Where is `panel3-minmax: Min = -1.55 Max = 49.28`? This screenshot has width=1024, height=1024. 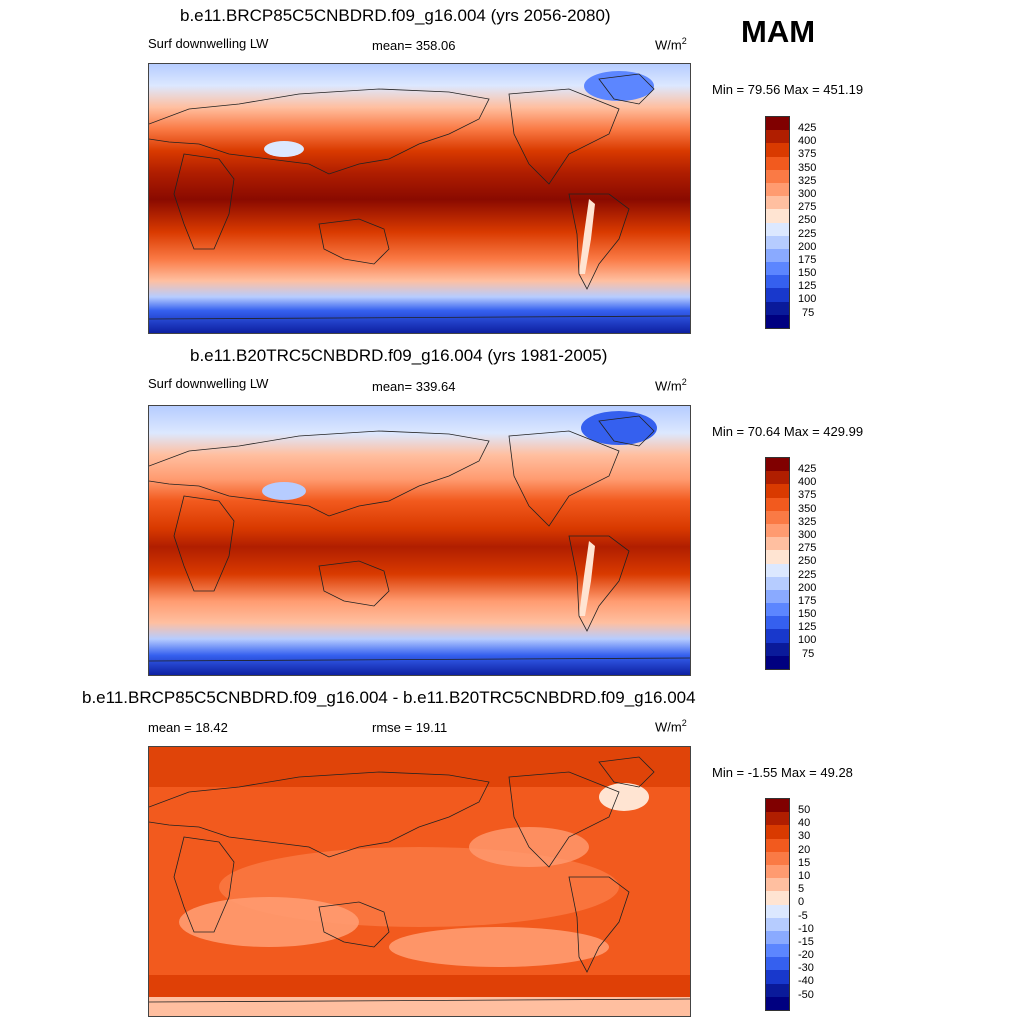 panel3-minmax: Min = -1.55 Max = 49.28 is located at coordinates (782, 772).